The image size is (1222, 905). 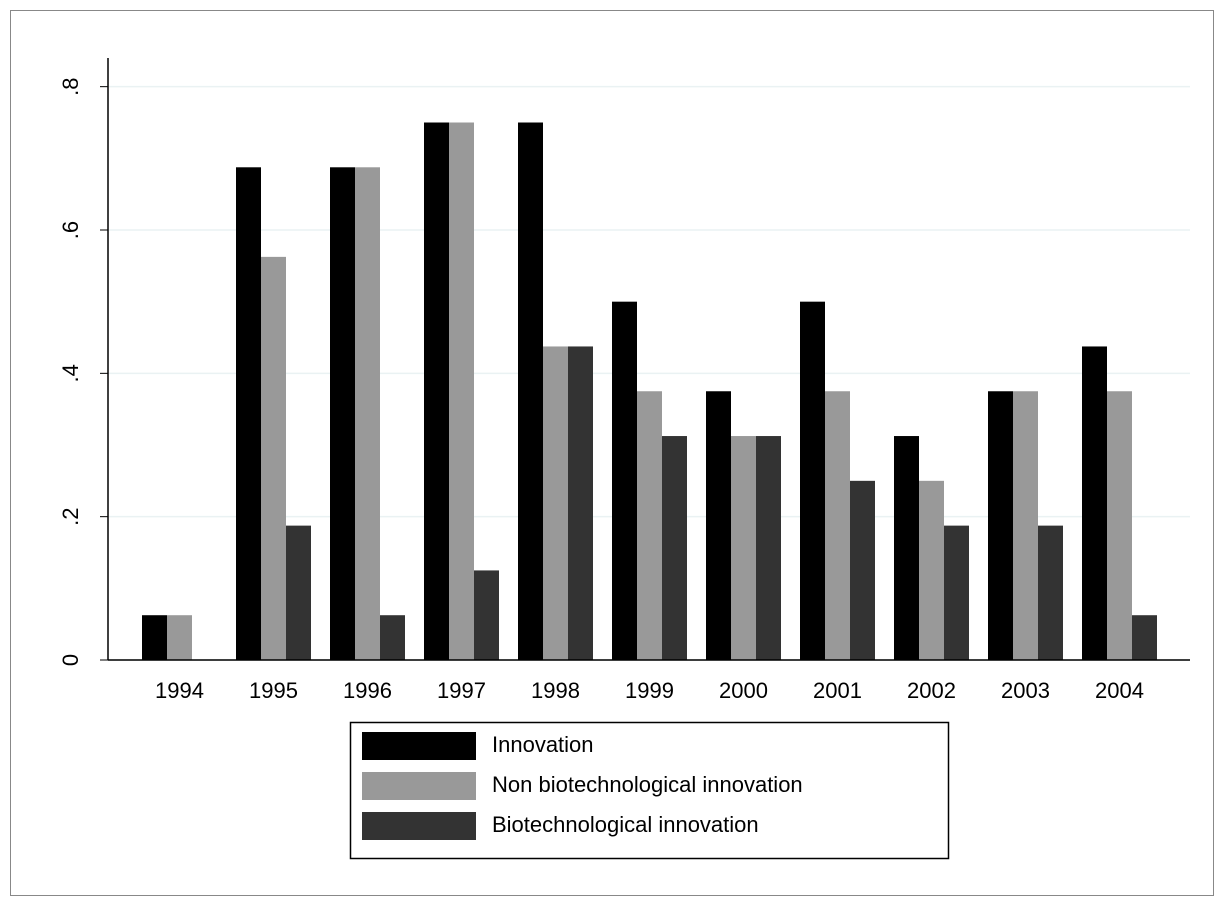 What do you see at coordinates (931, 690) in the screenshot?
I see `x-tick-label: 2002` at bounding box center [931, 690].